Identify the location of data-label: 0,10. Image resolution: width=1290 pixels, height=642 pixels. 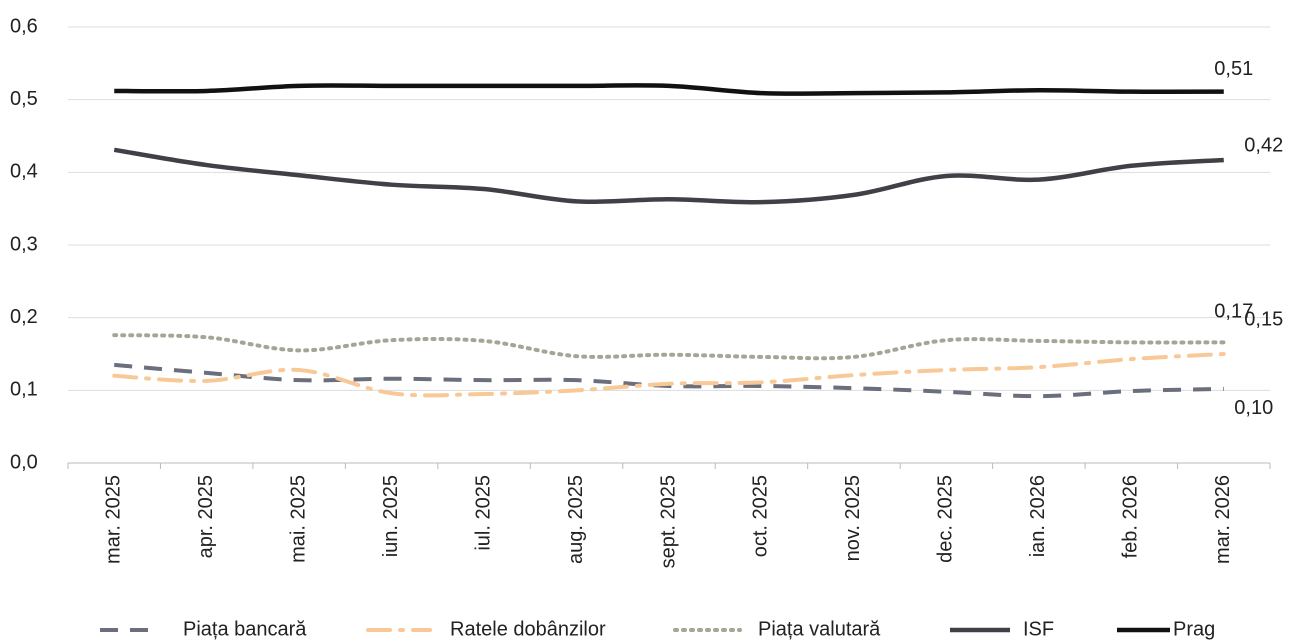
(1253, 408).